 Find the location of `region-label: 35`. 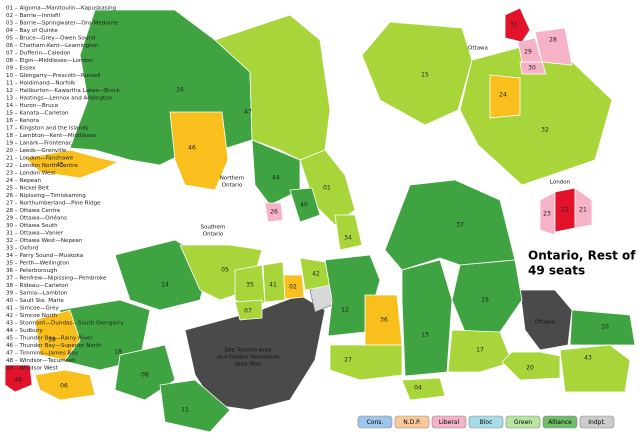

region-label: 35 is located at coordinates (250, 285).